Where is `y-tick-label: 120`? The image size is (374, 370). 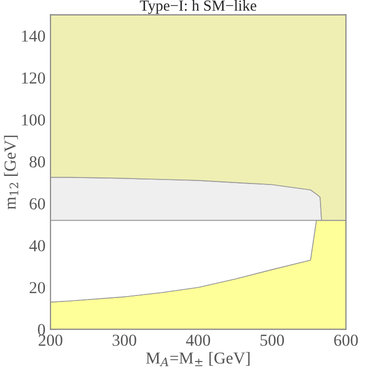 y-tick-label: 120 is located at coordinates (33, 78).